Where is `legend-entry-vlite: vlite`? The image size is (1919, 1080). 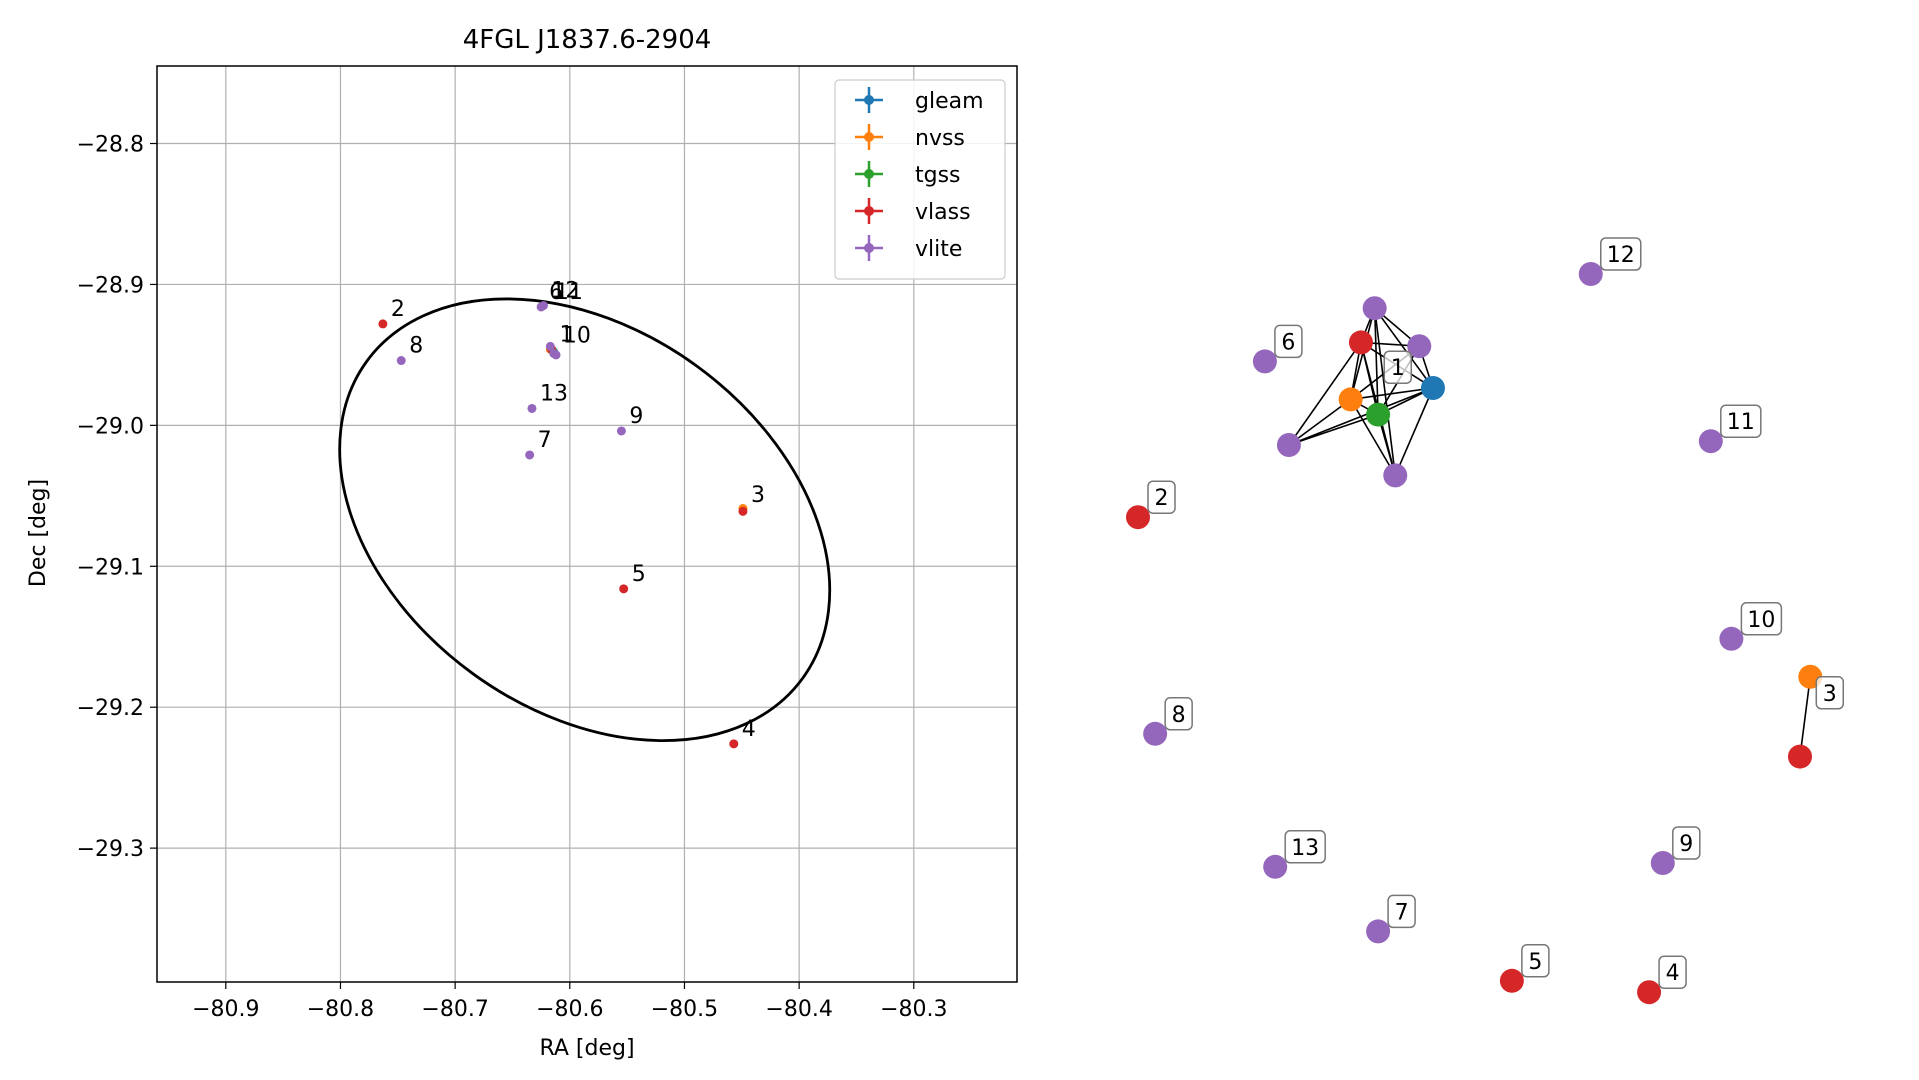
legend-entry-vlite: vlite is located at coordinates (908, 248).